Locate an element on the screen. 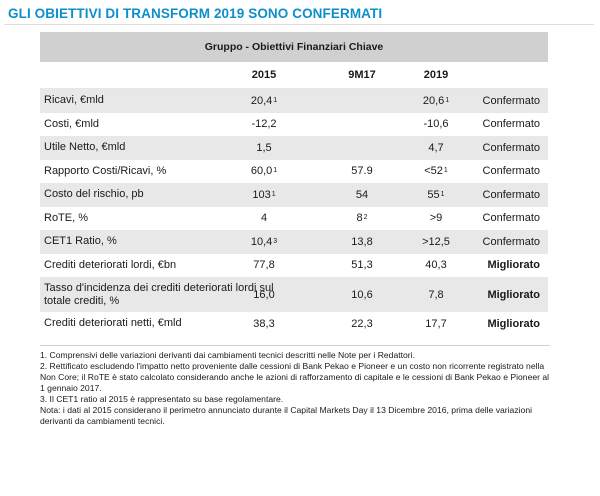  value-text: 1,5 is located at coordinates (264, 147).